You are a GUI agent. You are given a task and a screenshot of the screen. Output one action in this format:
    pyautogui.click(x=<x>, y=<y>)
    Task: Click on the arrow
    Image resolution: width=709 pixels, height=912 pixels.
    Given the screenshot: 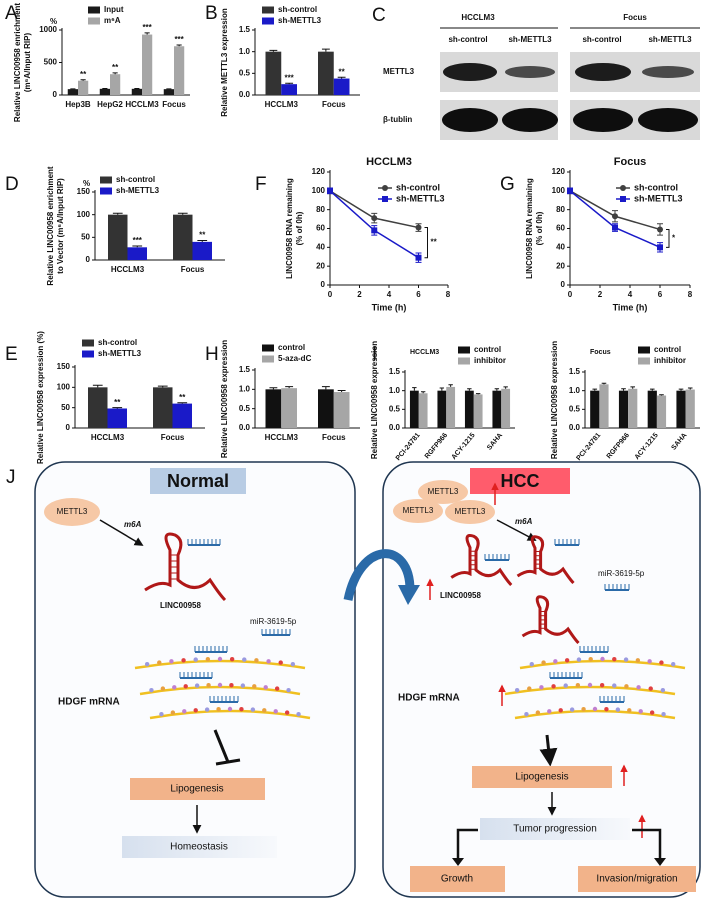 What is the action you would take?
    pyautogui.click(x=121, y=532)
    